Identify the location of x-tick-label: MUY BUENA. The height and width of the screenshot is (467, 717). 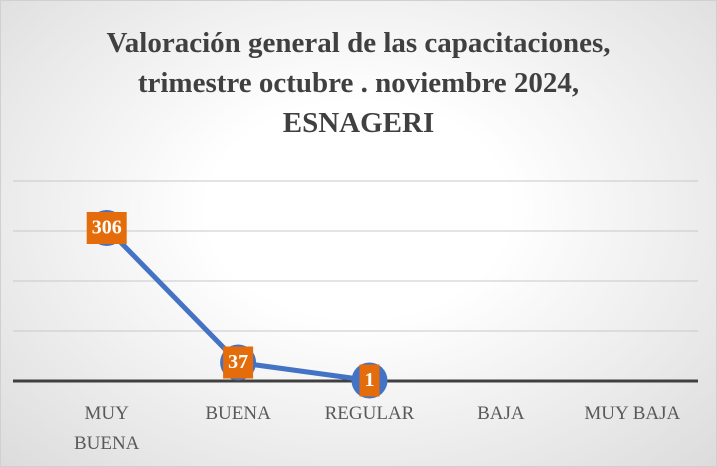
(106, 428).